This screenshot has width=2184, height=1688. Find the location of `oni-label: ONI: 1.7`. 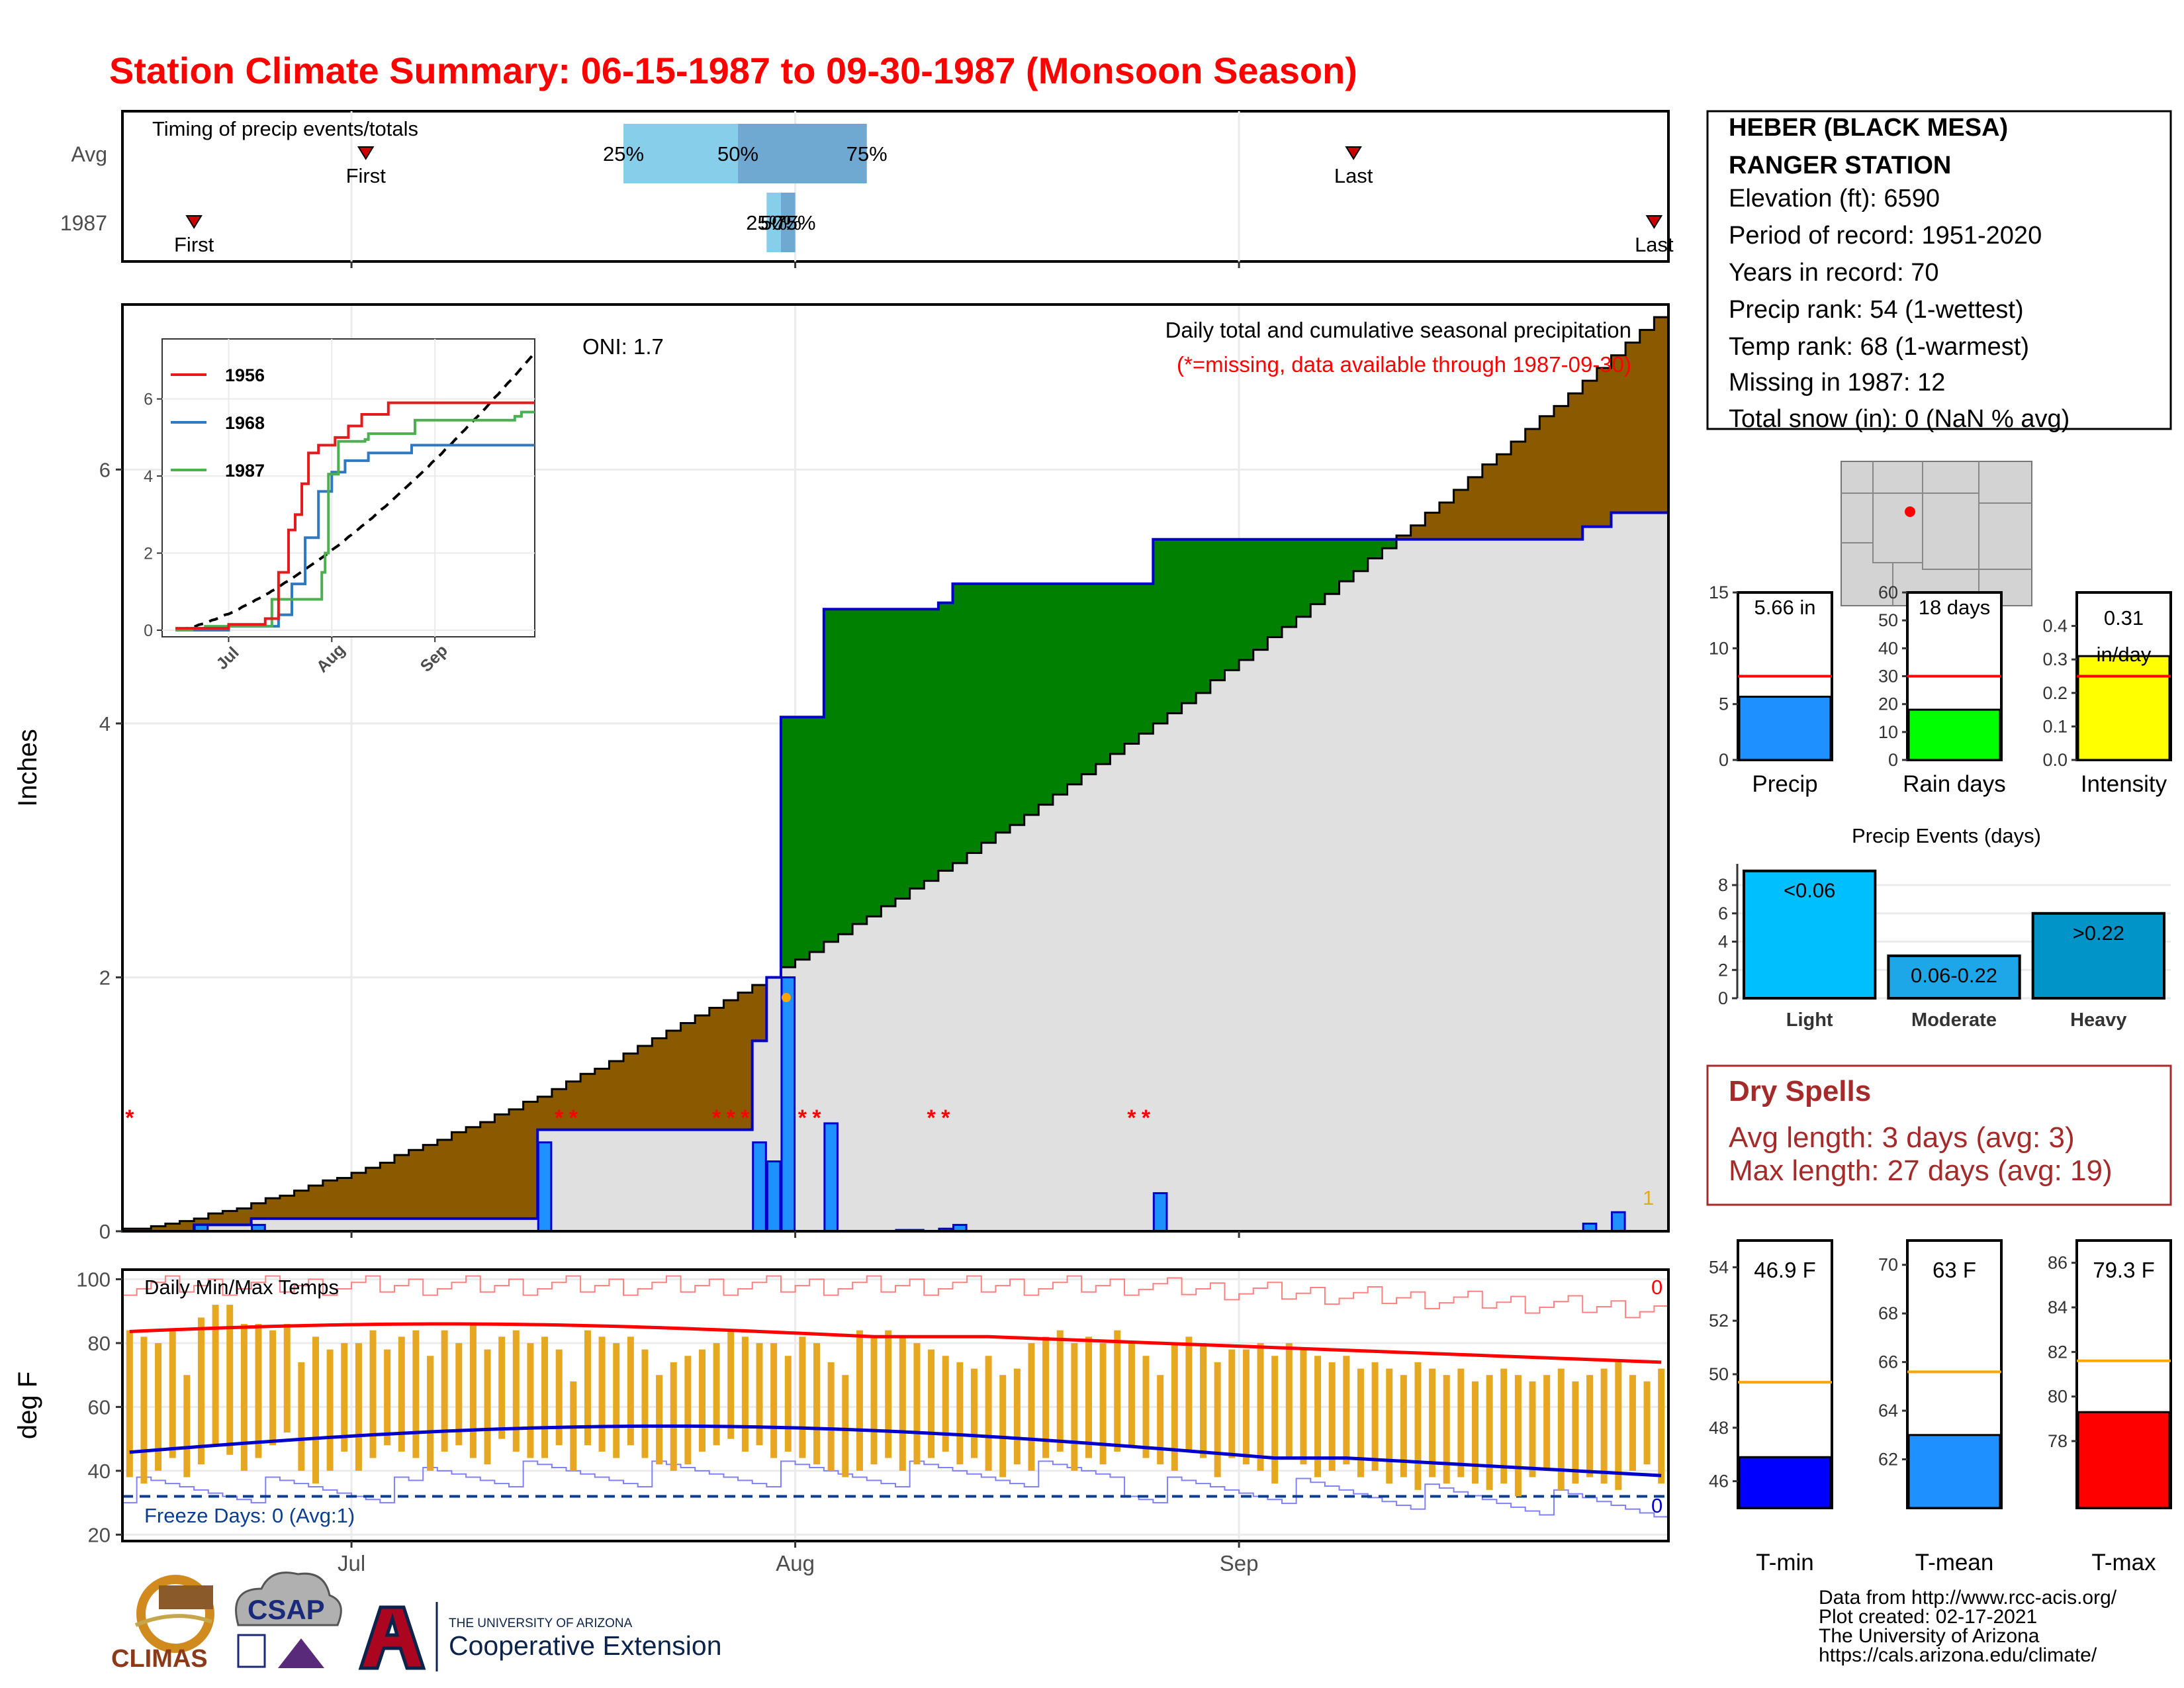

oni-label: ONI: 1.7 is located at coordinates (623, 346).